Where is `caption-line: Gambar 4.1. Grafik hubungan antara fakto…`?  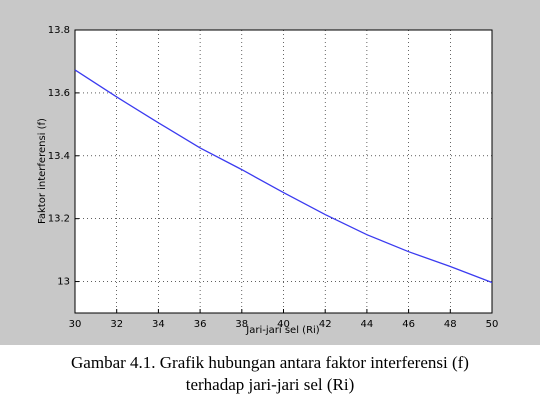
caption-line: Gambar 4.1. Grafik hubungan antara fakto… is located at coordinates (270, 362).